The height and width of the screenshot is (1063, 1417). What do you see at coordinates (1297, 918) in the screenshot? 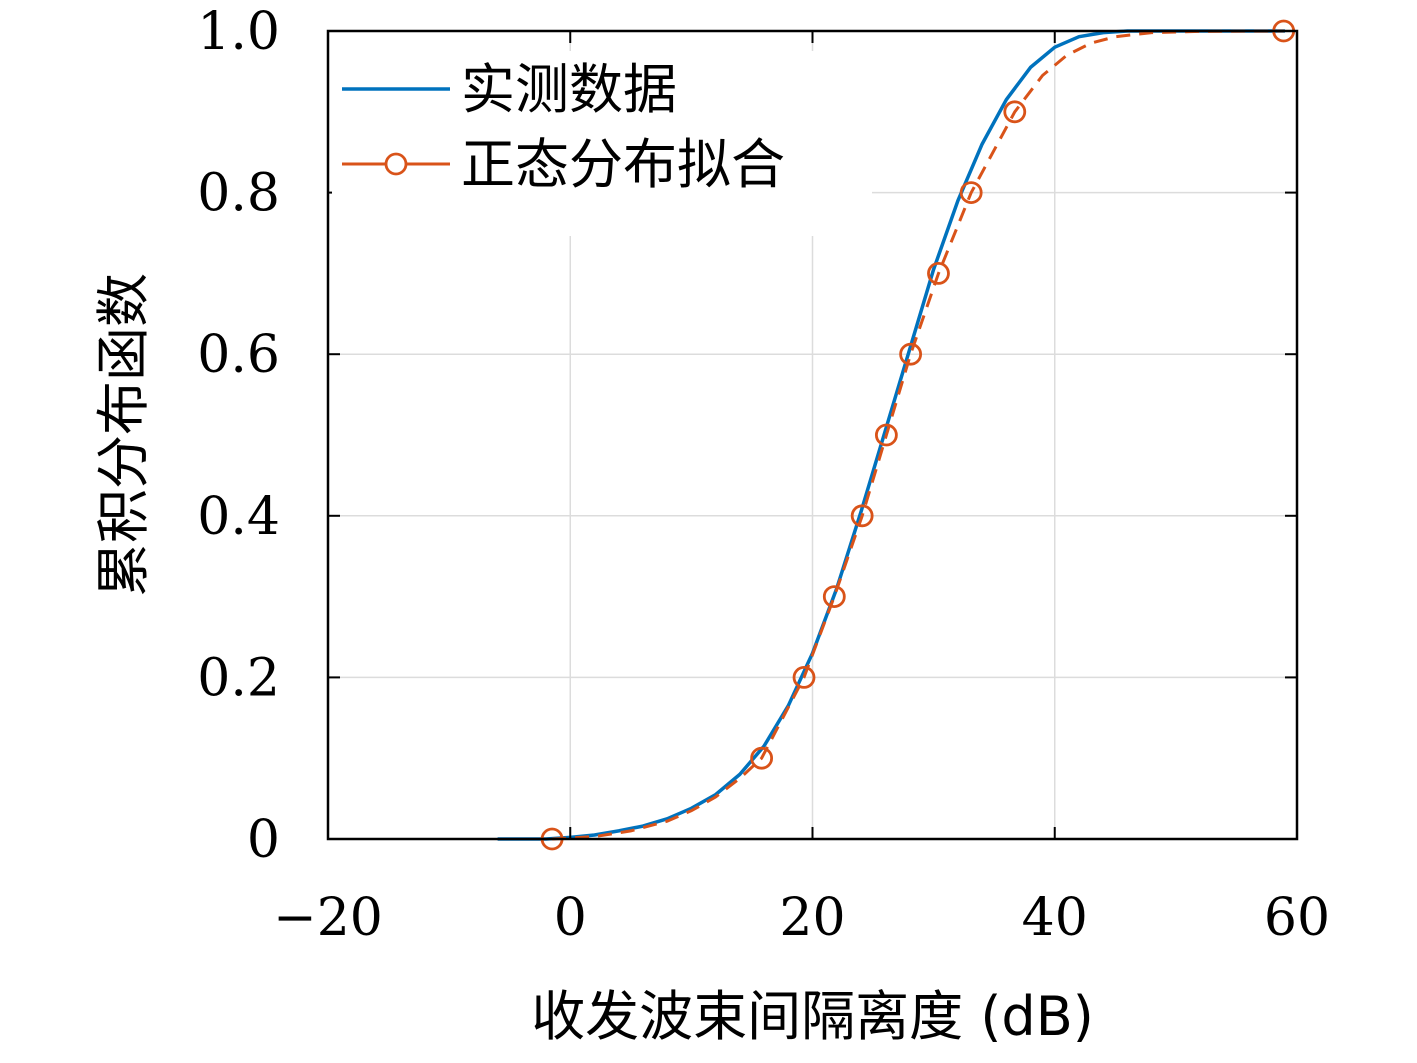
I see `x-tick-label: 60` at bounding box center [1297, 918].